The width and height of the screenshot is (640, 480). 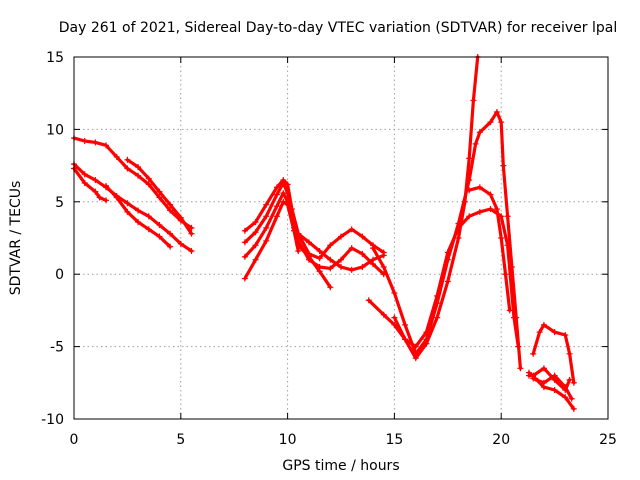 What do you see at coordinates (180, 440) in the screenshot?
I see `x-tick-label: 5` at bounding box center [180, 440].